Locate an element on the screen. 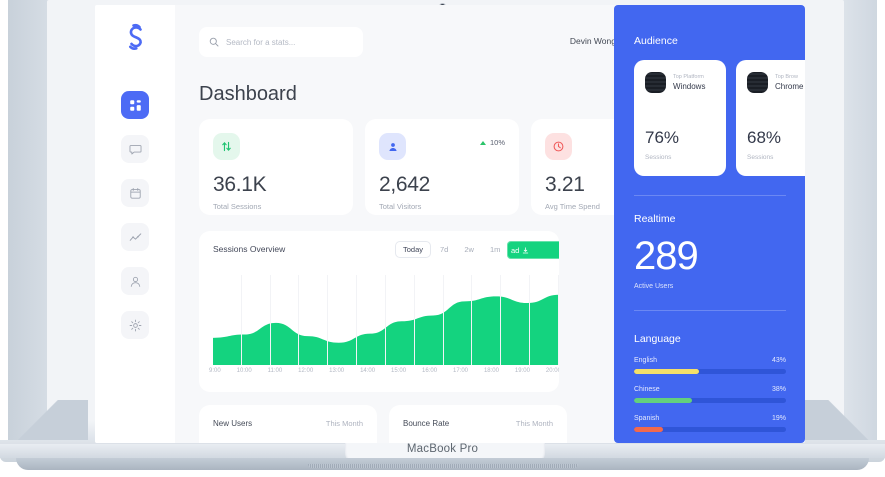  laptop-foot is located at coordinates (442, 464).